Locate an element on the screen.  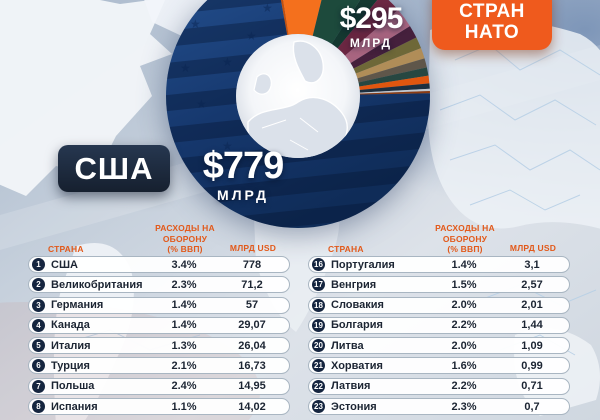
spend-usd: 71,2 is located at coordinates (252, 284).